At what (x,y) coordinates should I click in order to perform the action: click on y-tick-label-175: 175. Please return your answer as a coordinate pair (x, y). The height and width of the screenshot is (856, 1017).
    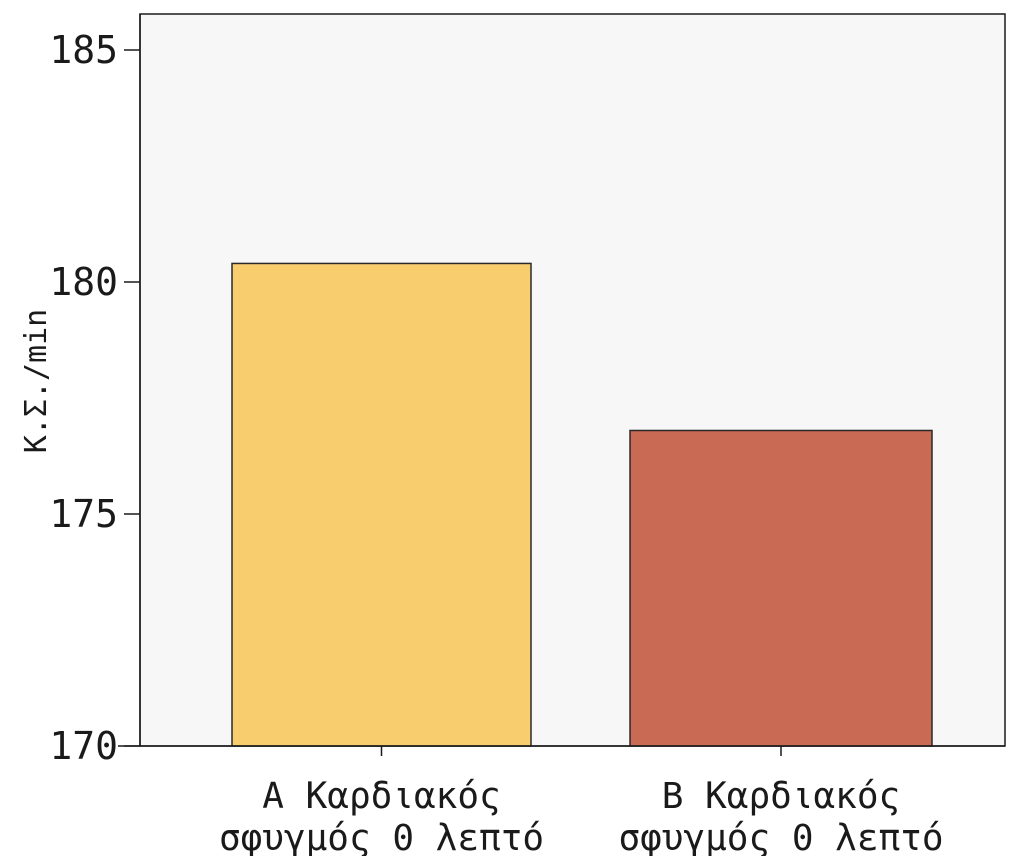
    Looking at the image, I should click on (83, 514).